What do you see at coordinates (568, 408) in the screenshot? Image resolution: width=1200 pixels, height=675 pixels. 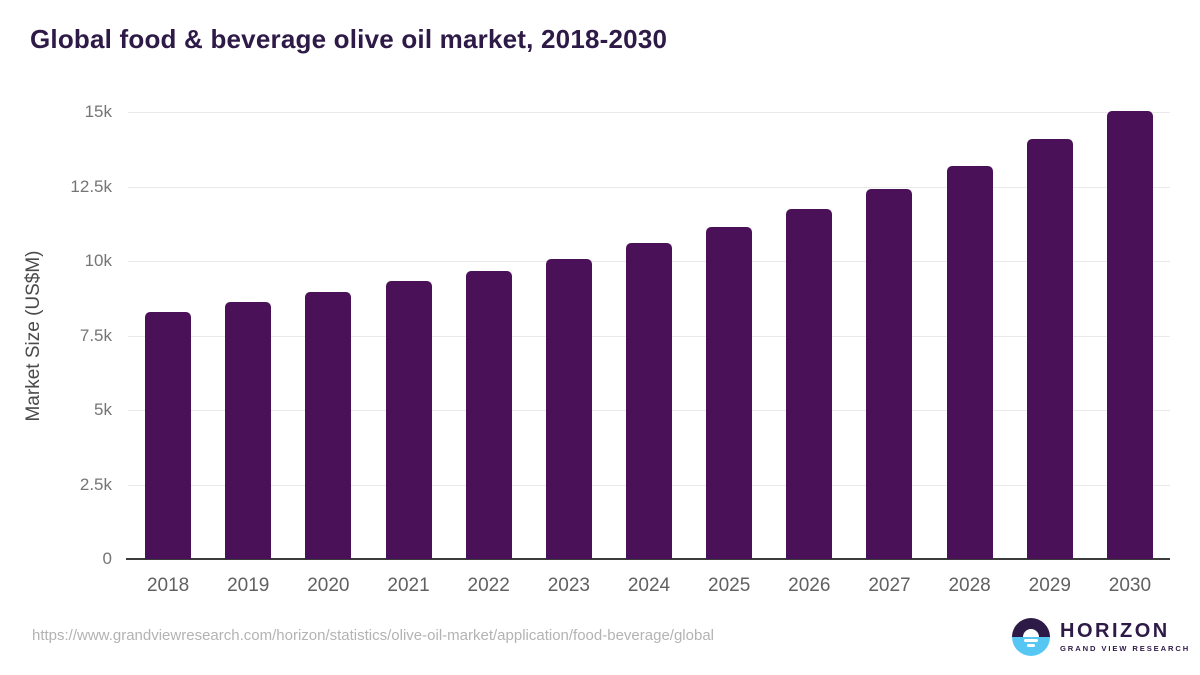 I see `bar-2023` at bounding box center [568, 408].